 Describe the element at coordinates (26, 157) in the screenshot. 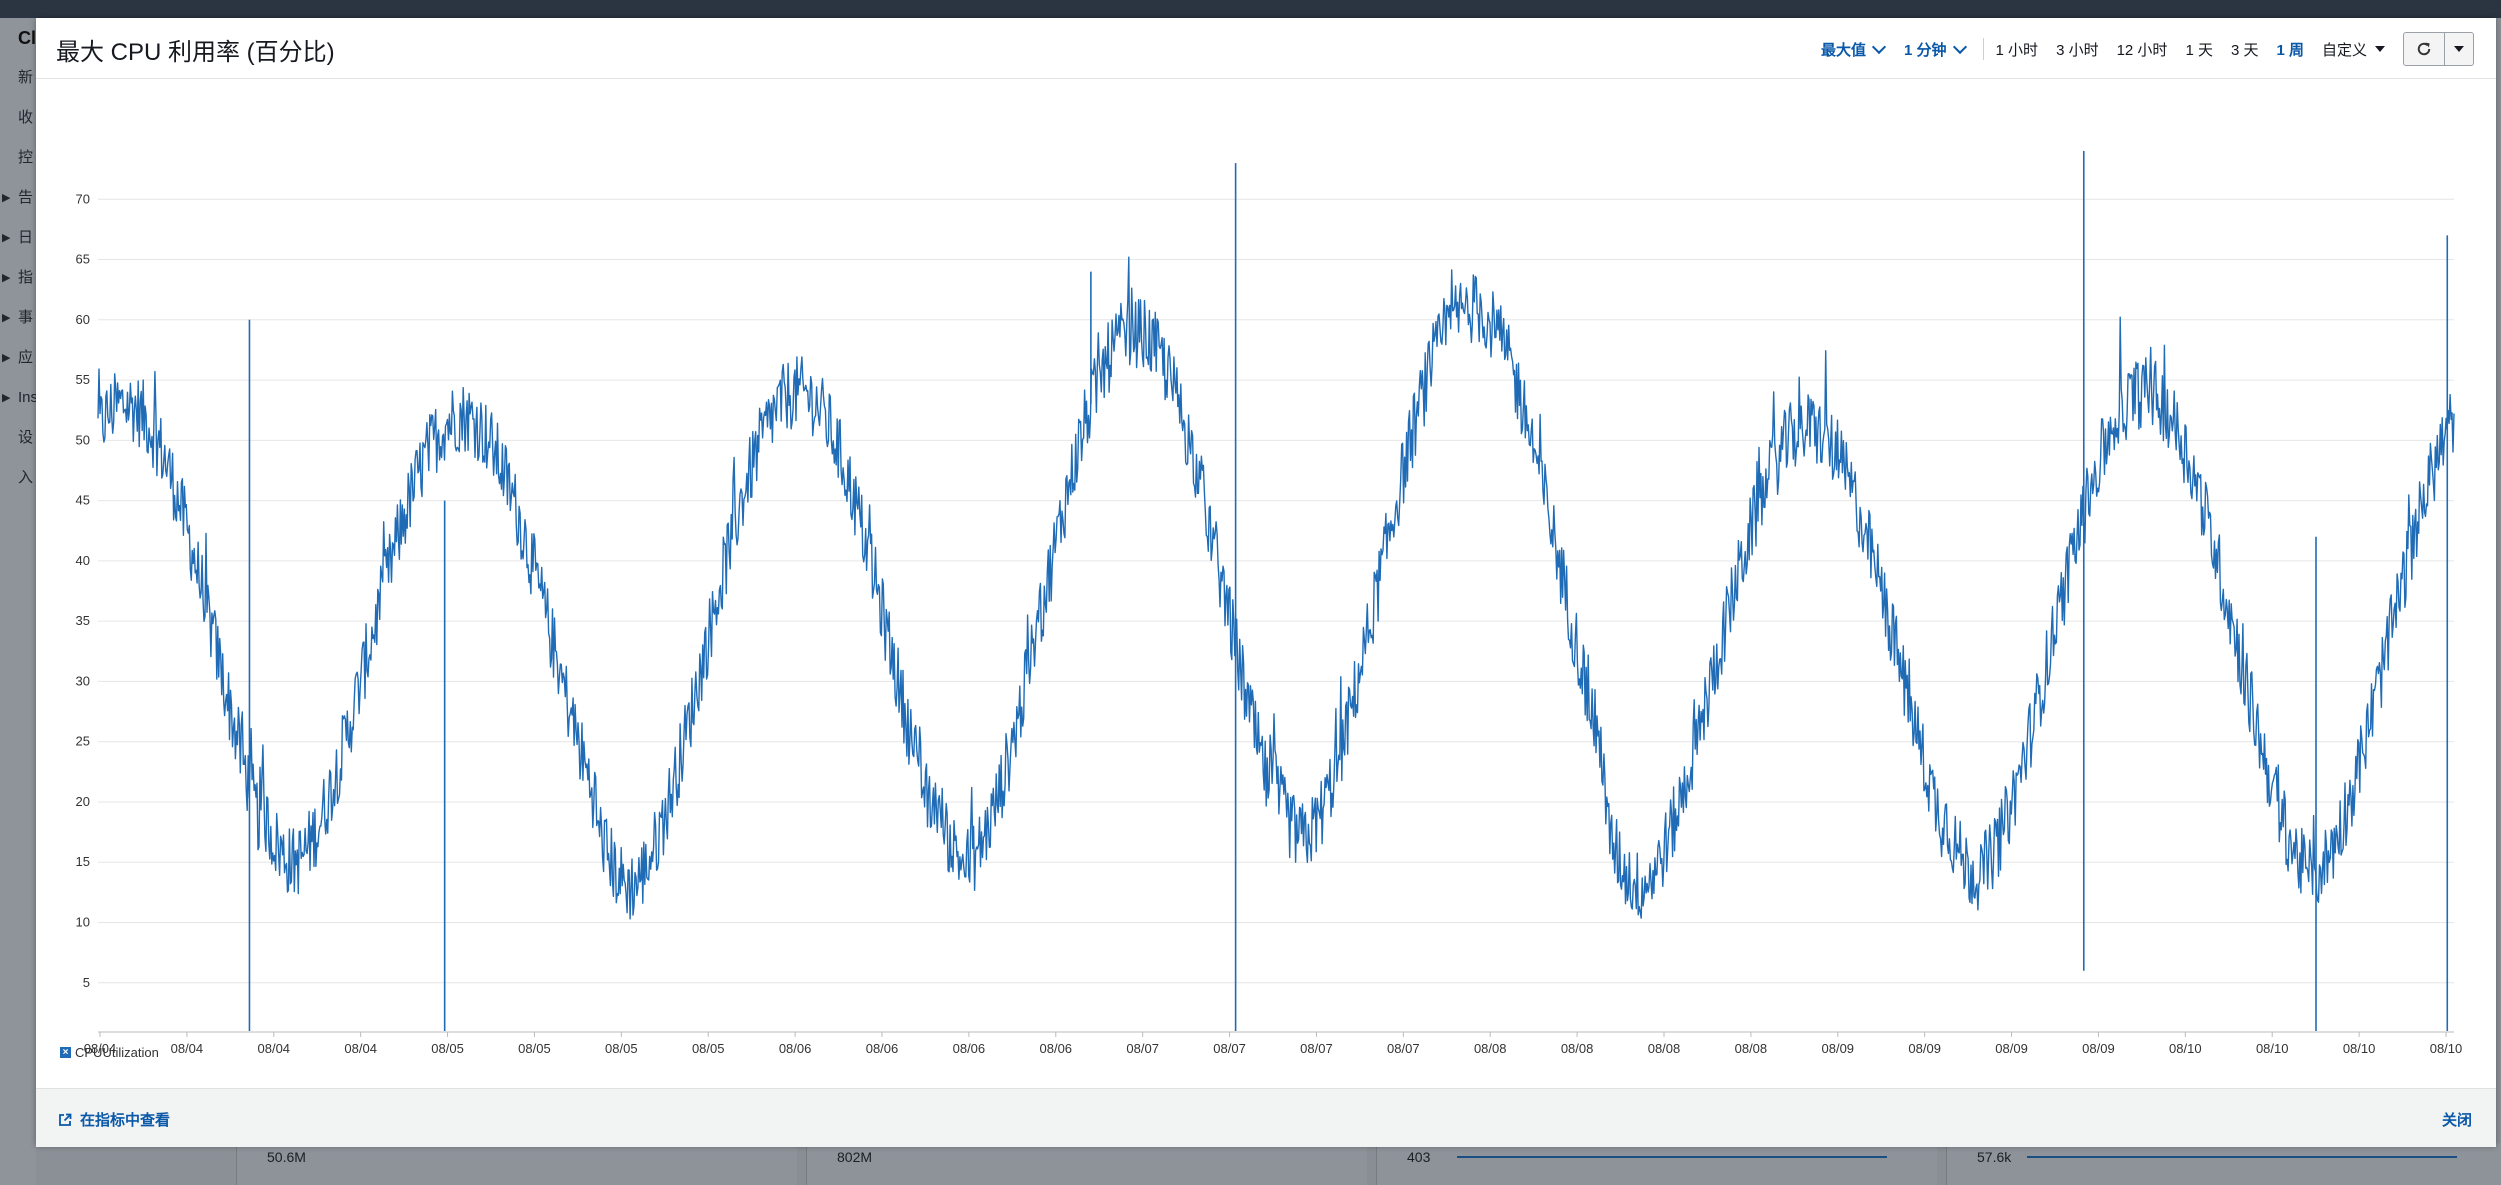

I see `background-sidebar-item: 控` at that location.